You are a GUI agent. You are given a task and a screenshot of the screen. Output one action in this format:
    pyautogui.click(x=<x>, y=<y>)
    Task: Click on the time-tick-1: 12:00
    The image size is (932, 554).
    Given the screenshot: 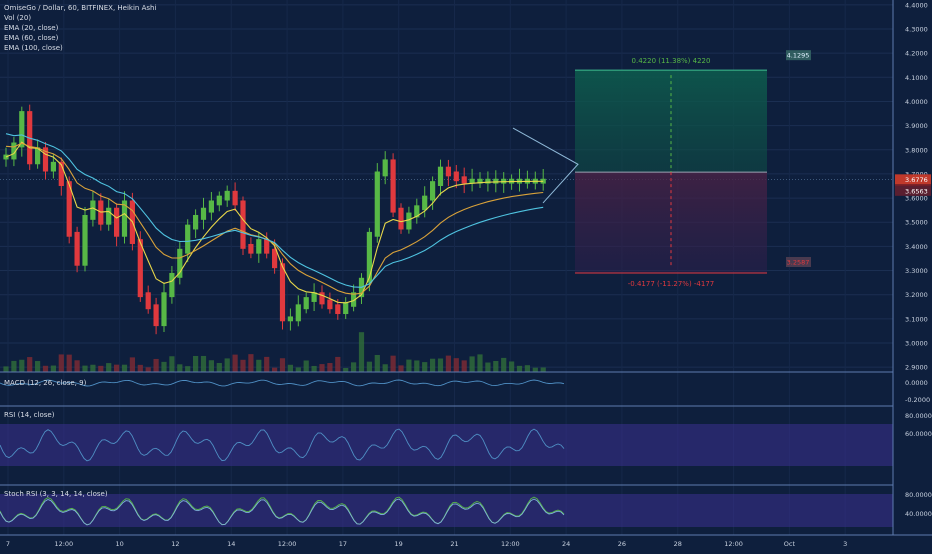 What is the action you would take?
    pyautogui.click(x=63, y=544)
    